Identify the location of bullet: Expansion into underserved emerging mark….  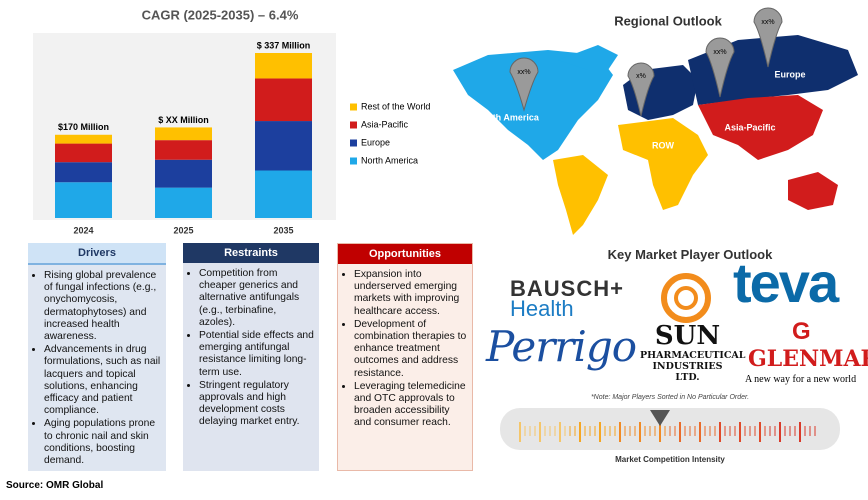
(411, 293).